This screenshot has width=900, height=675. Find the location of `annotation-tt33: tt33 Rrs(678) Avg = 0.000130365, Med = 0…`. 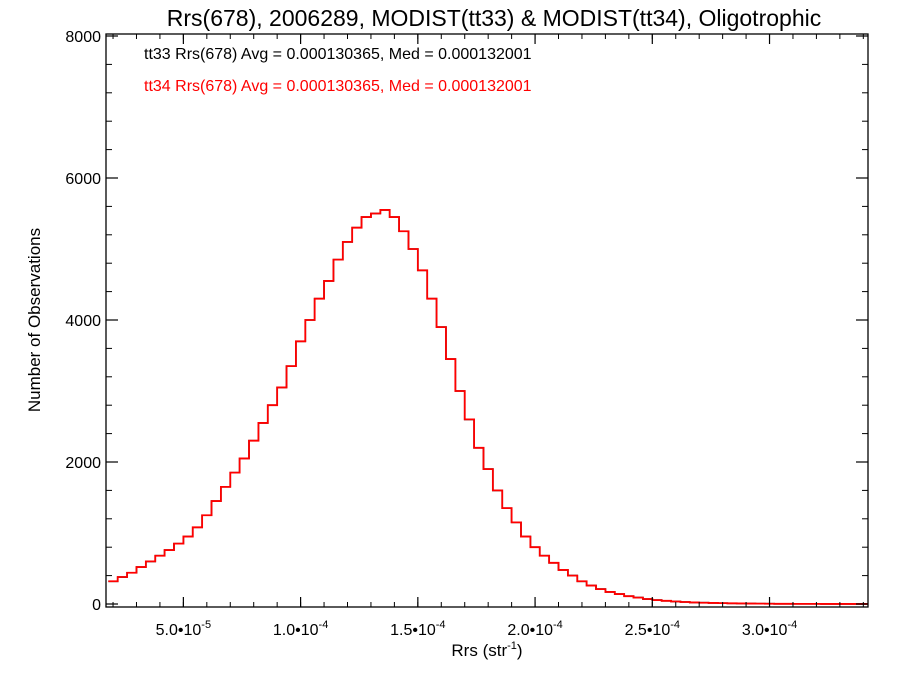

annotation-tt33: tt33 Rrs(678) Avg = 0.000130365, Med = 0… is located at coordinates (338, 54).